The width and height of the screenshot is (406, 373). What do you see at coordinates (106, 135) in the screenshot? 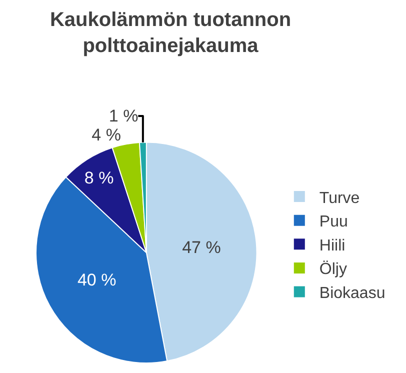
I see `data-label: 4 %` at bounding box center [106, 135].